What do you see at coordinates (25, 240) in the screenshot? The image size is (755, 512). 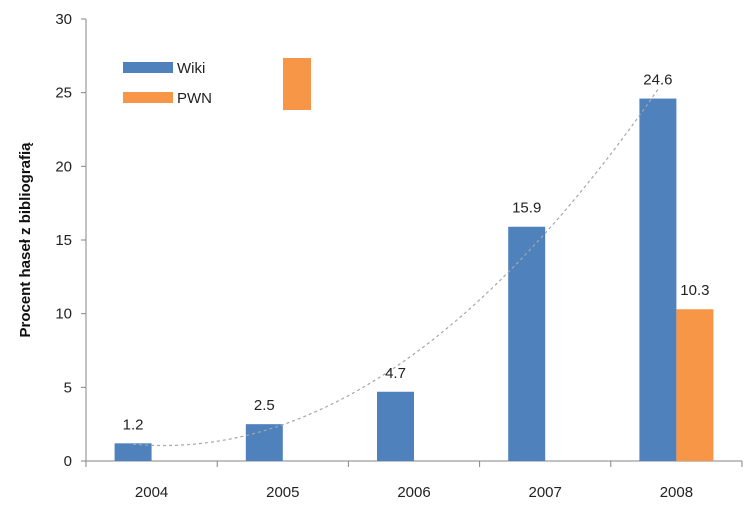 I see `y-axis-label: Procent haseł z bibliografią` at bounding box center [25, 240].